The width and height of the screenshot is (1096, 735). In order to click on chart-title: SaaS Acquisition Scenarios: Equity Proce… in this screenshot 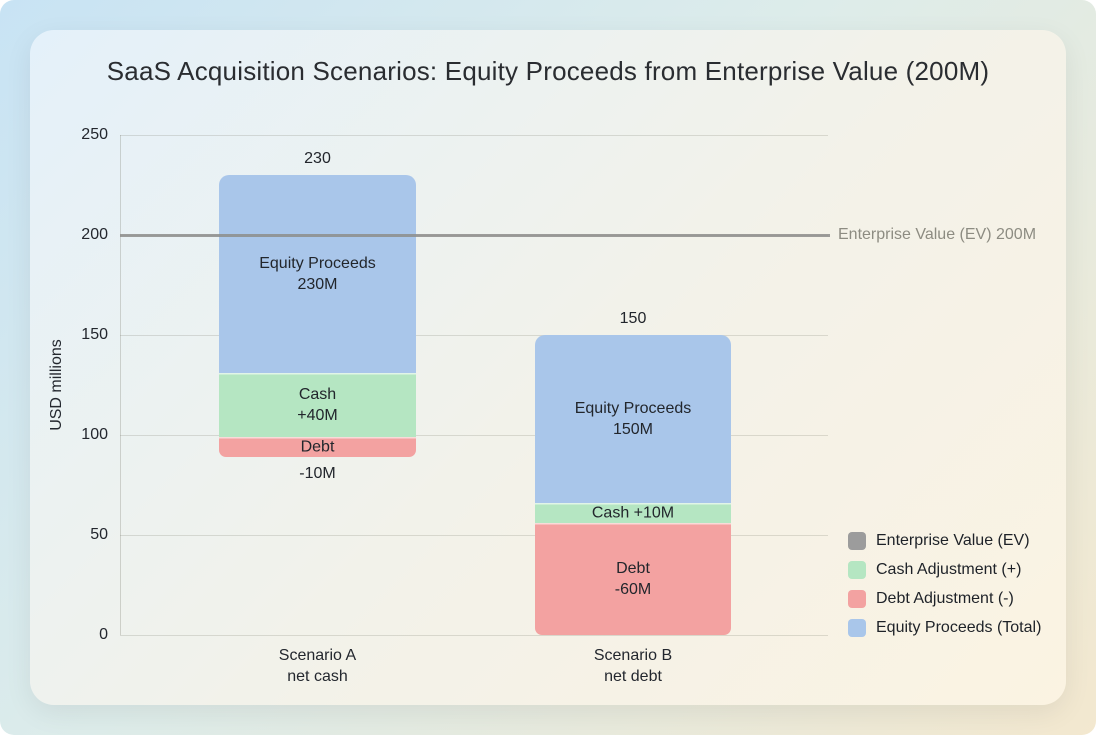, I will do `click(548, 71)`.